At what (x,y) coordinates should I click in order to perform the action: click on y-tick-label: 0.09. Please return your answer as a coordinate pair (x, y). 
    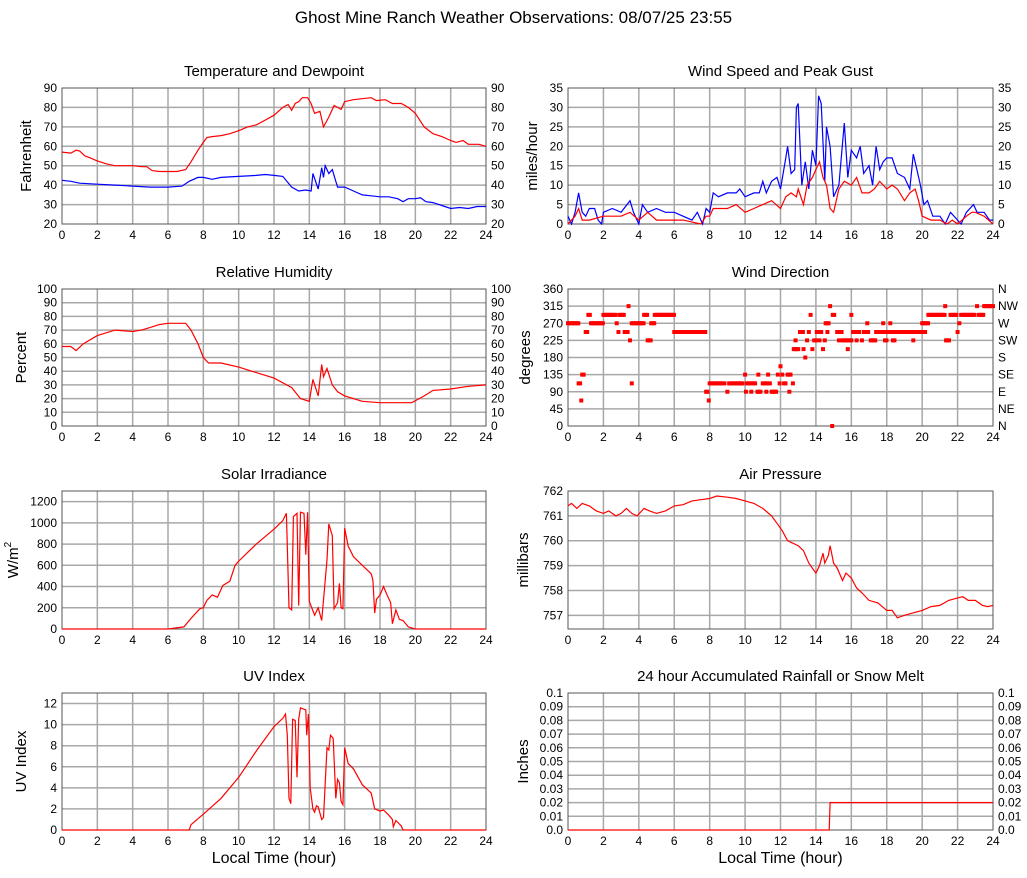
    Looking at the image, I should click on (552, 707).